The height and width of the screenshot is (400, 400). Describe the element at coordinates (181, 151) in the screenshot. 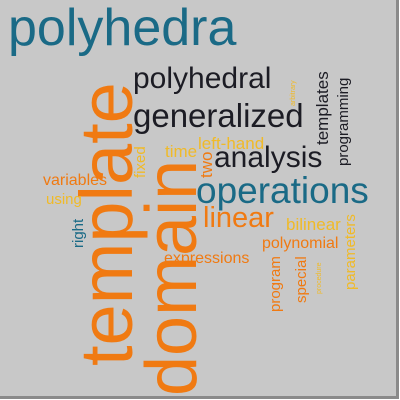

I see `word-time: time` at that location.